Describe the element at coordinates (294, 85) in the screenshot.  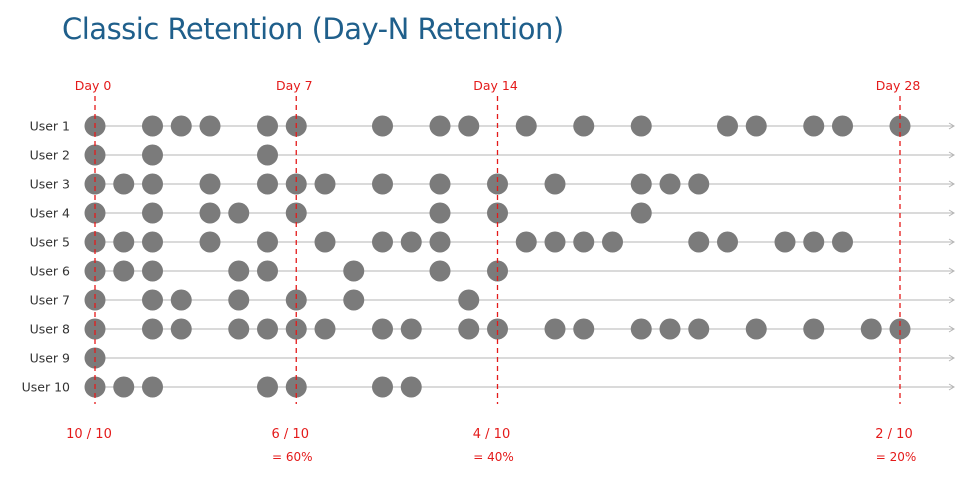
I see `day-marker-label: Day 7` at that location.